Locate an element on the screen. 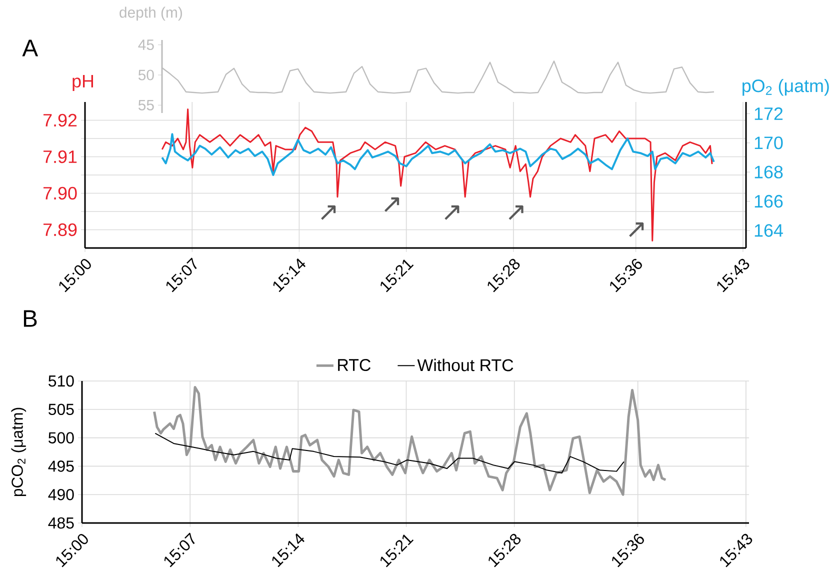  y-tick-label: 7.90 is located at coordinates (60, 193).